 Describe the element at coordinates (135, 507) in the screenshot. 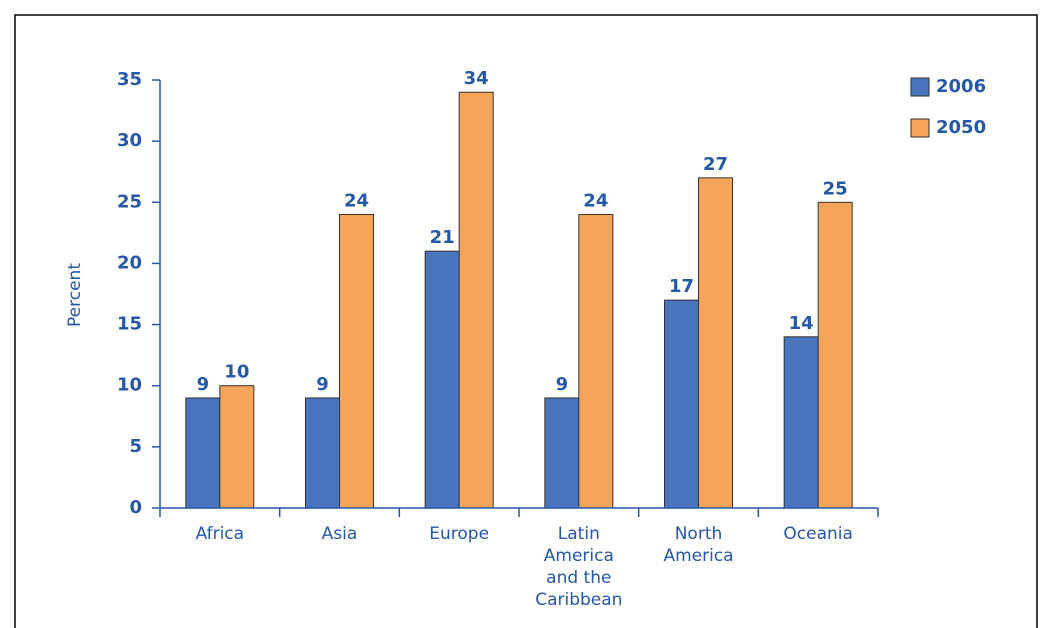

I see `y-tick-label: 0` at that location.